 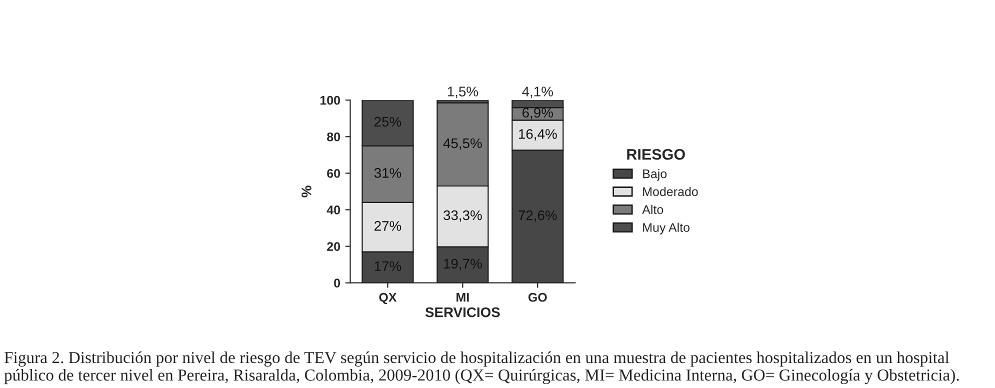 What do you see at coordinates (388, 173) in the screenshot?
I see `data-label: 31%` at bounding box center [388, 173].